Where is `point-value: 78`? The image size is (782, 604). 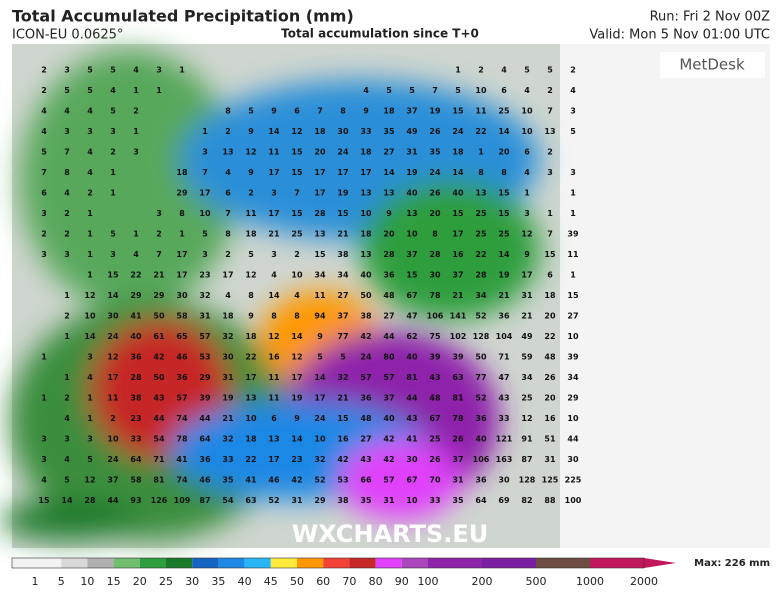
point-value: 78 is located at coordinates (435, 295).